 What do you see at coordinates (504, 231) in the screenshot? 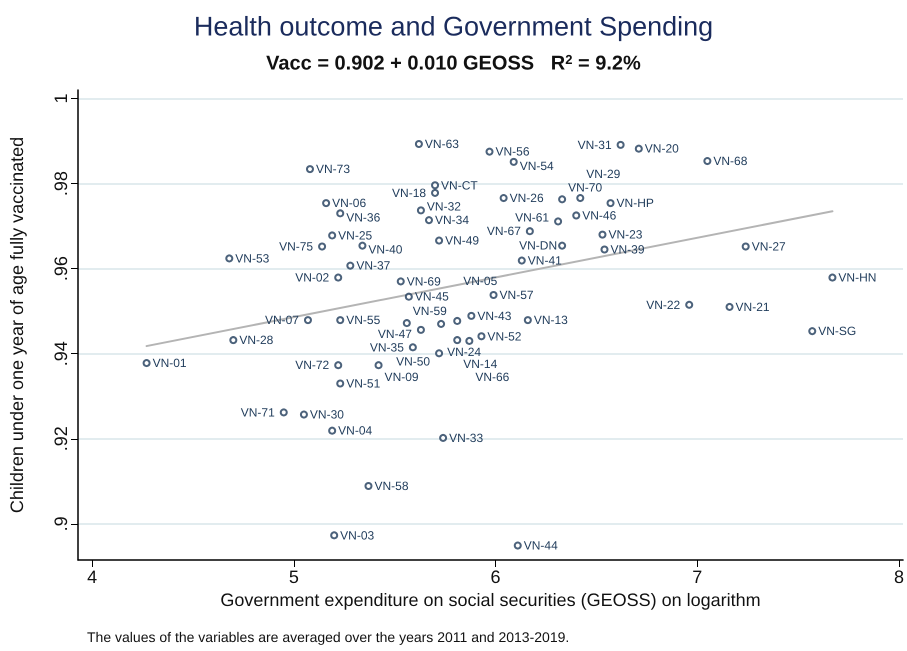
I see `annotation: VN-67` at bounding box center [504, 231].